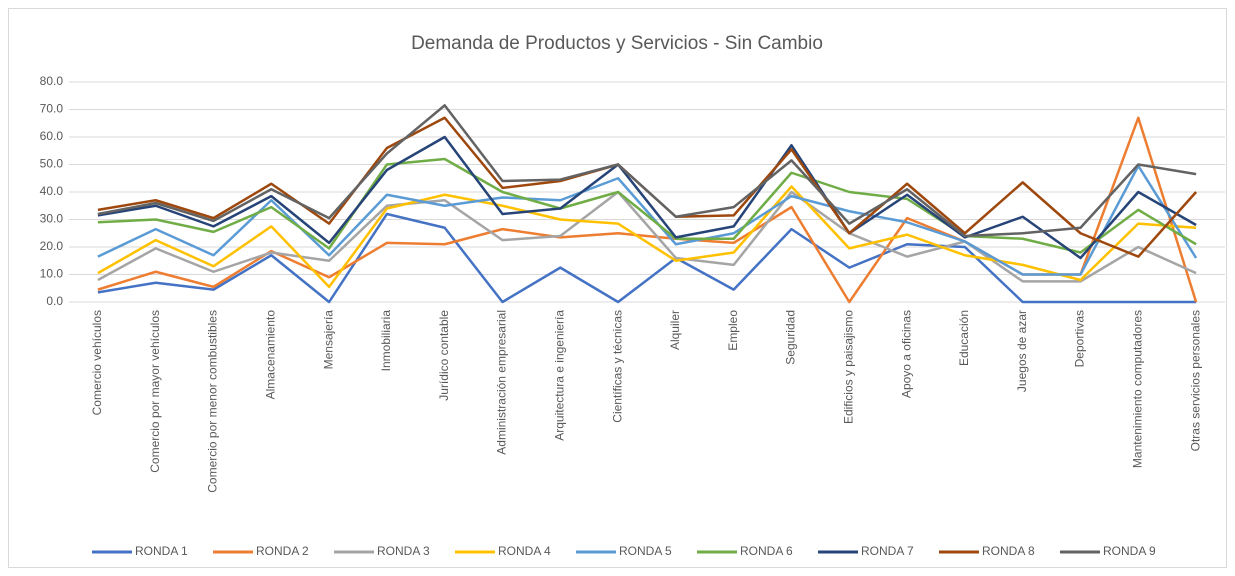  Describe the element at coordinates (559, 375) in the screenshot. I see `x-tick-label: Arquitectura e ingeniería` at that location.